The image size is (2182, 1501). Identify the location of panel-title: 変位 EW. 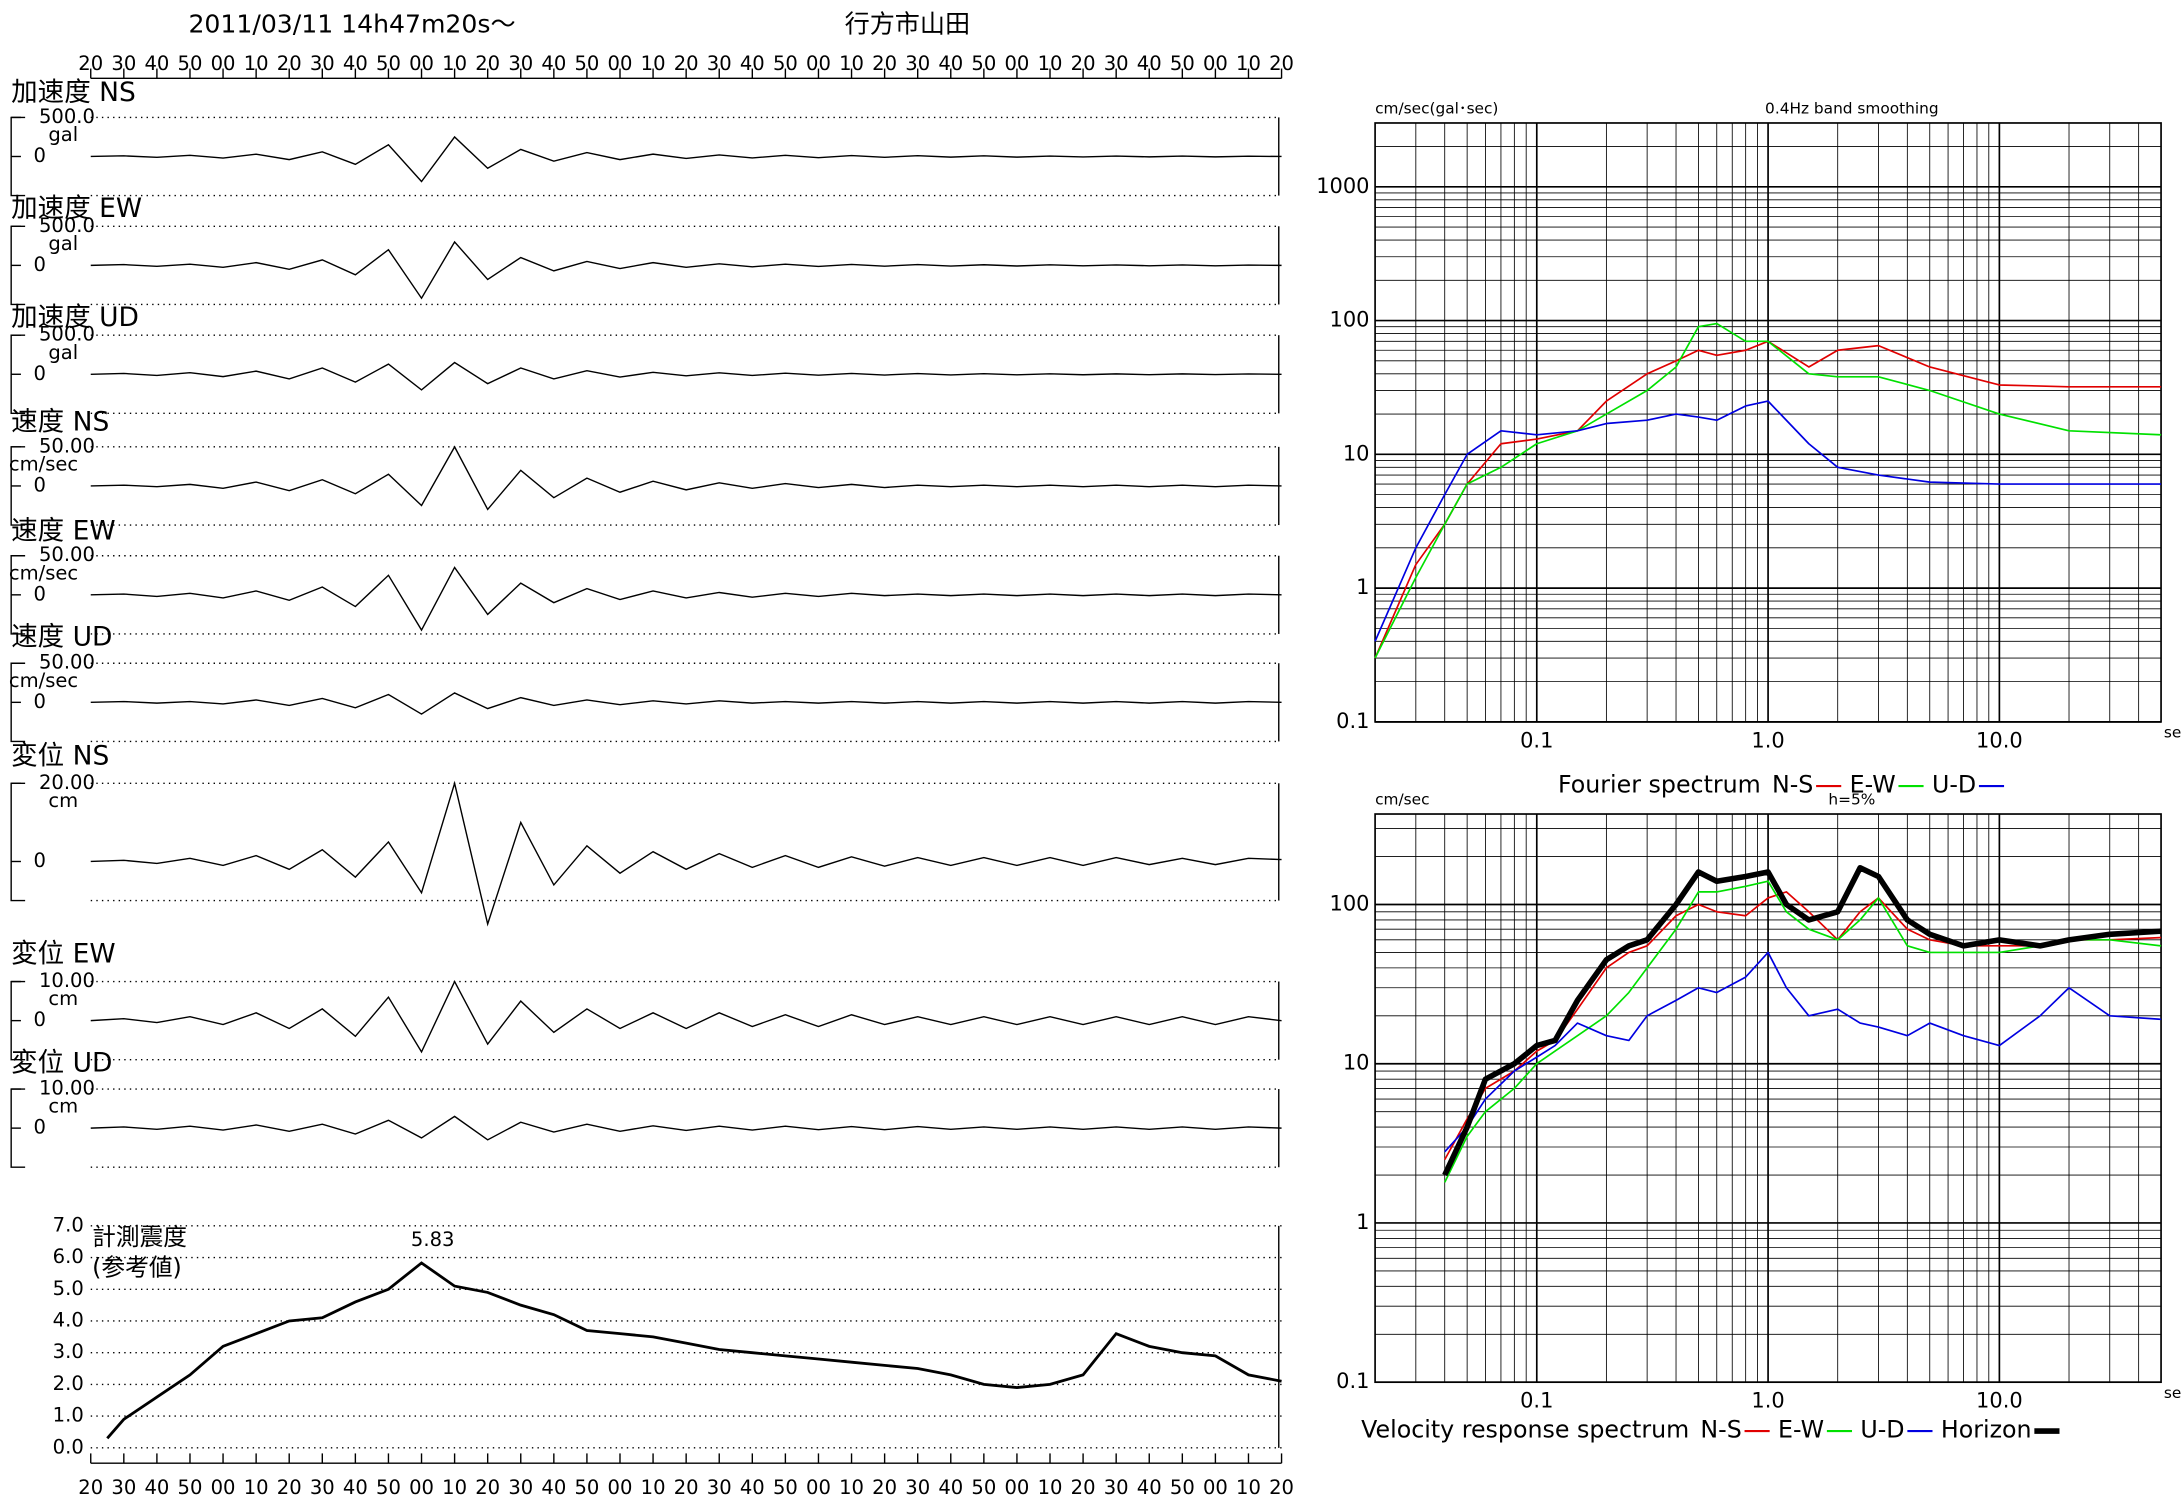
(63, 954).